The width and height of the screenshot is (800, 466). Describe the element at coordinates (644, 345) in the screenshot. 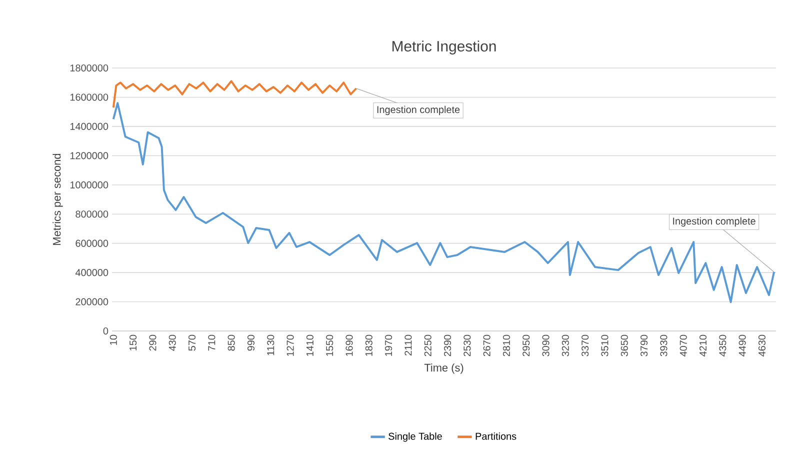

I see `x-tick-label: 3790` at that location.